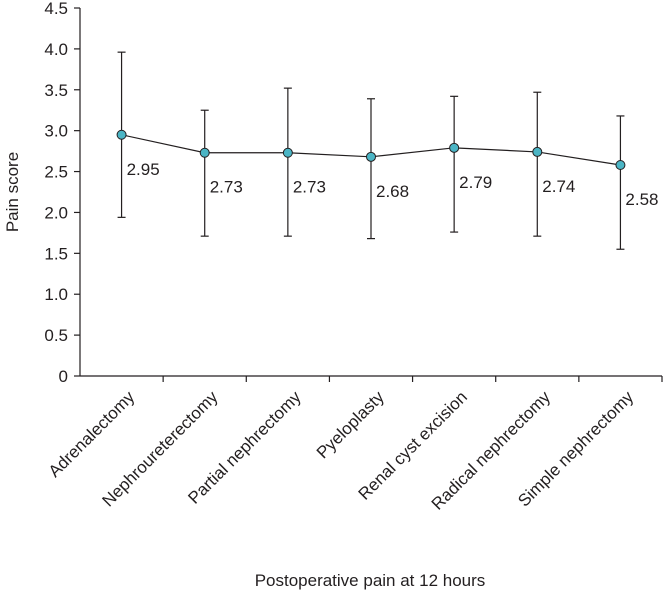 Image resolution: width=664 pixels, height=595 pixels. What do you see at coordinates (56, 90) in the screenshot?
I see `y-tick-label: 3.5` at bounding box center [56, 90].